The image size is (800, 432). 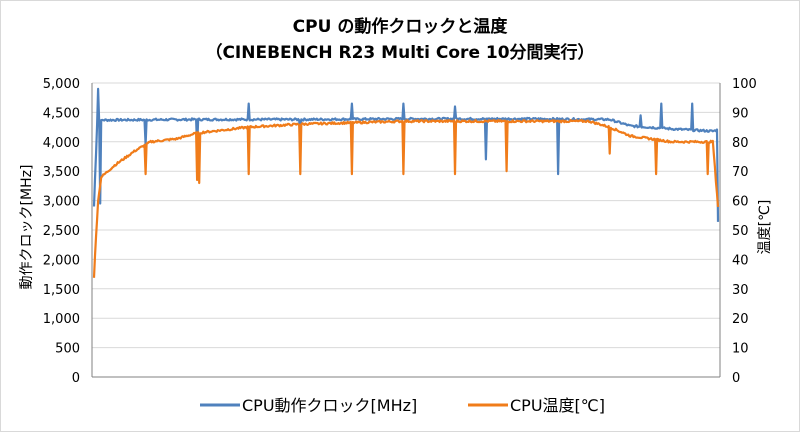 I want to click on left-tick-label: 4,000, so click(x=61, y=143).